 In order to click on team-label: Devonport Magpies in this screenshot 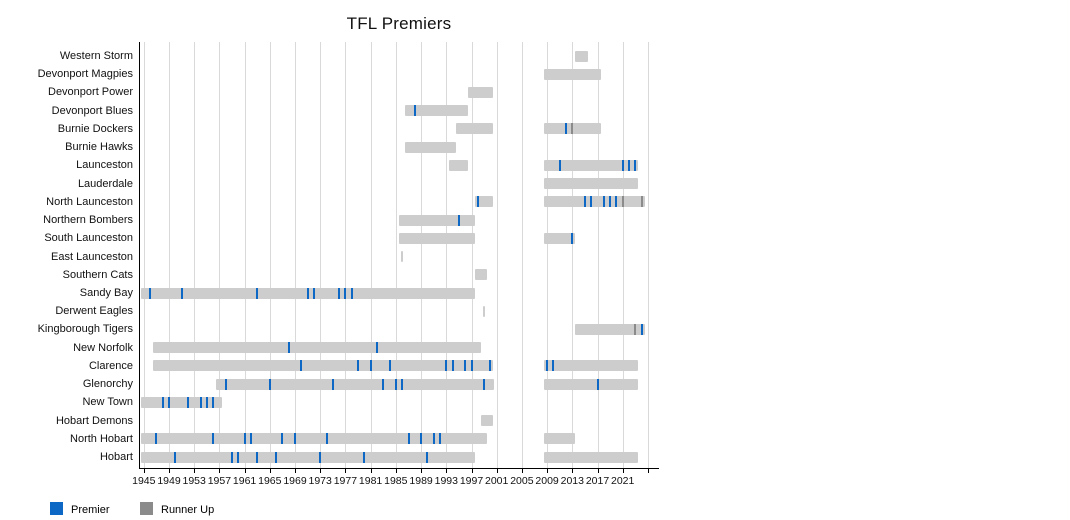, I will do `click(85, 74)`.